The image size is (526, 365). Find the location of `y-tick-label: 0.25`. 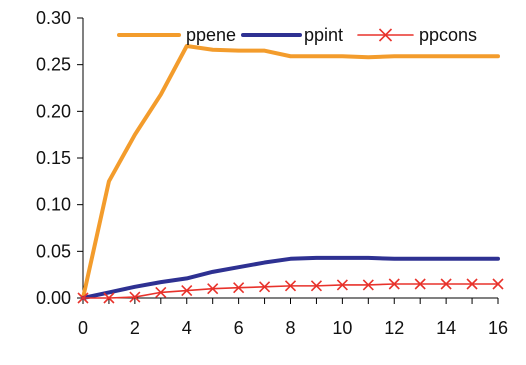

y-tick-label: 0.25 is located at coordinates (53, 65).